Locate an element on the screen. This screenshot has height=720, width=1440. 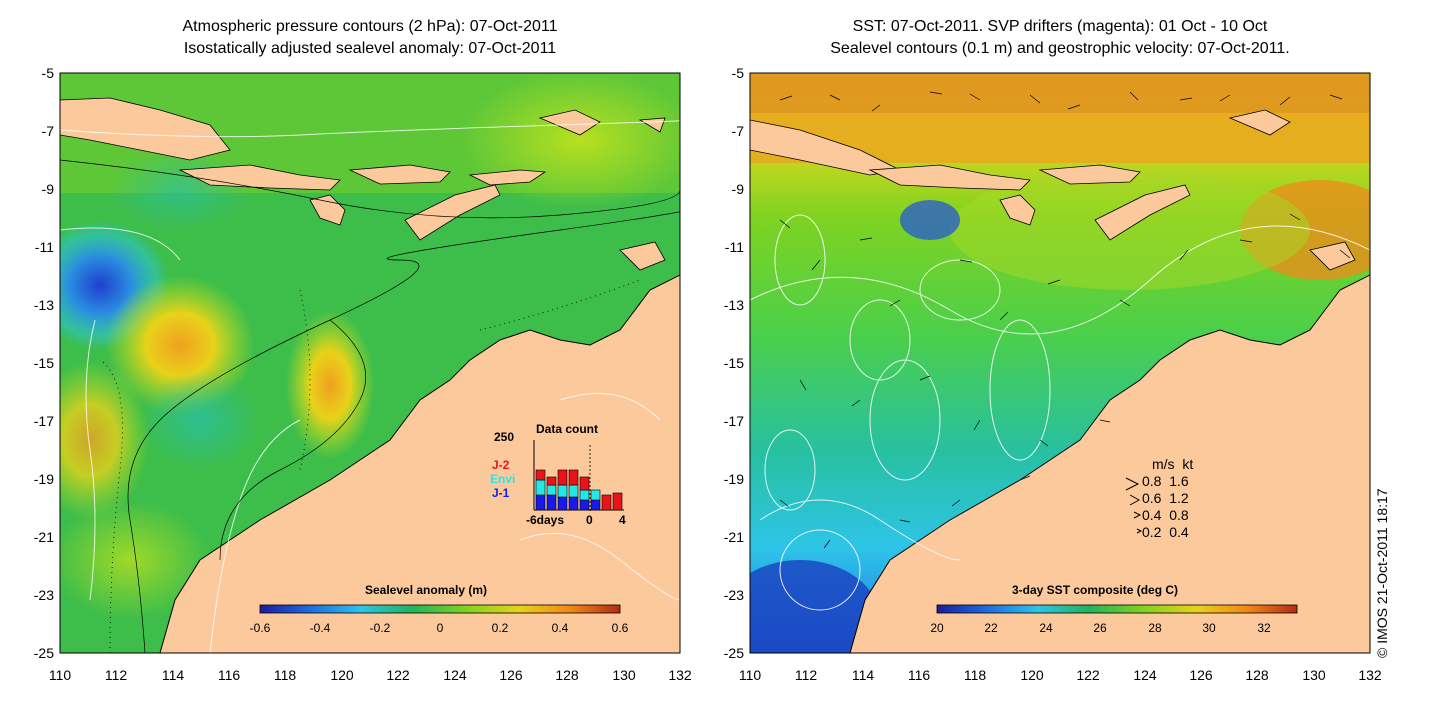
velocity-legend-header: m/s kt is located at coordinates (1173, 464).